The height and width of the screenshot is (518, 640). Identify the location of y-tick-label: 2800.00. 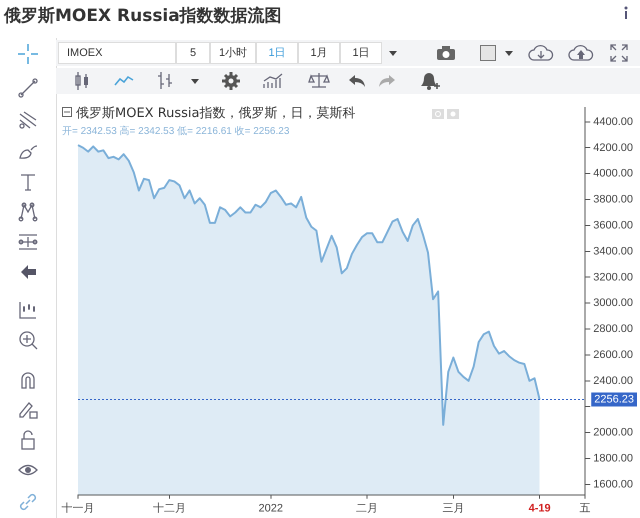
(613, 329).